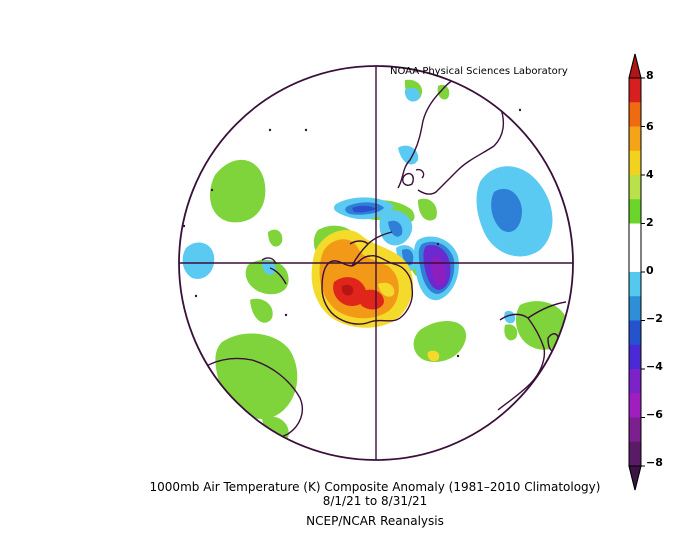 Image resolution: width=700 pixels, height=542 pixels. I want to click on colorbar, so click(636, 272).